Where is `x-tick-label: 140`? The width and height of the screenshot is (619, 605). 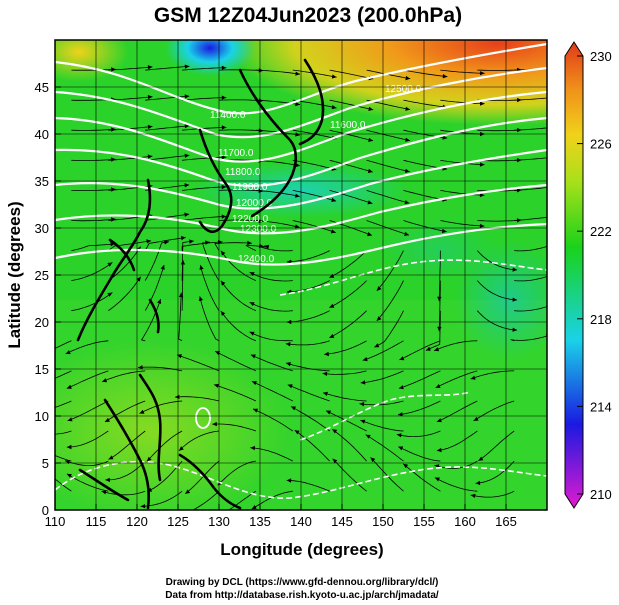 x-tick-label: 140 is located at coordinates (301, 521).